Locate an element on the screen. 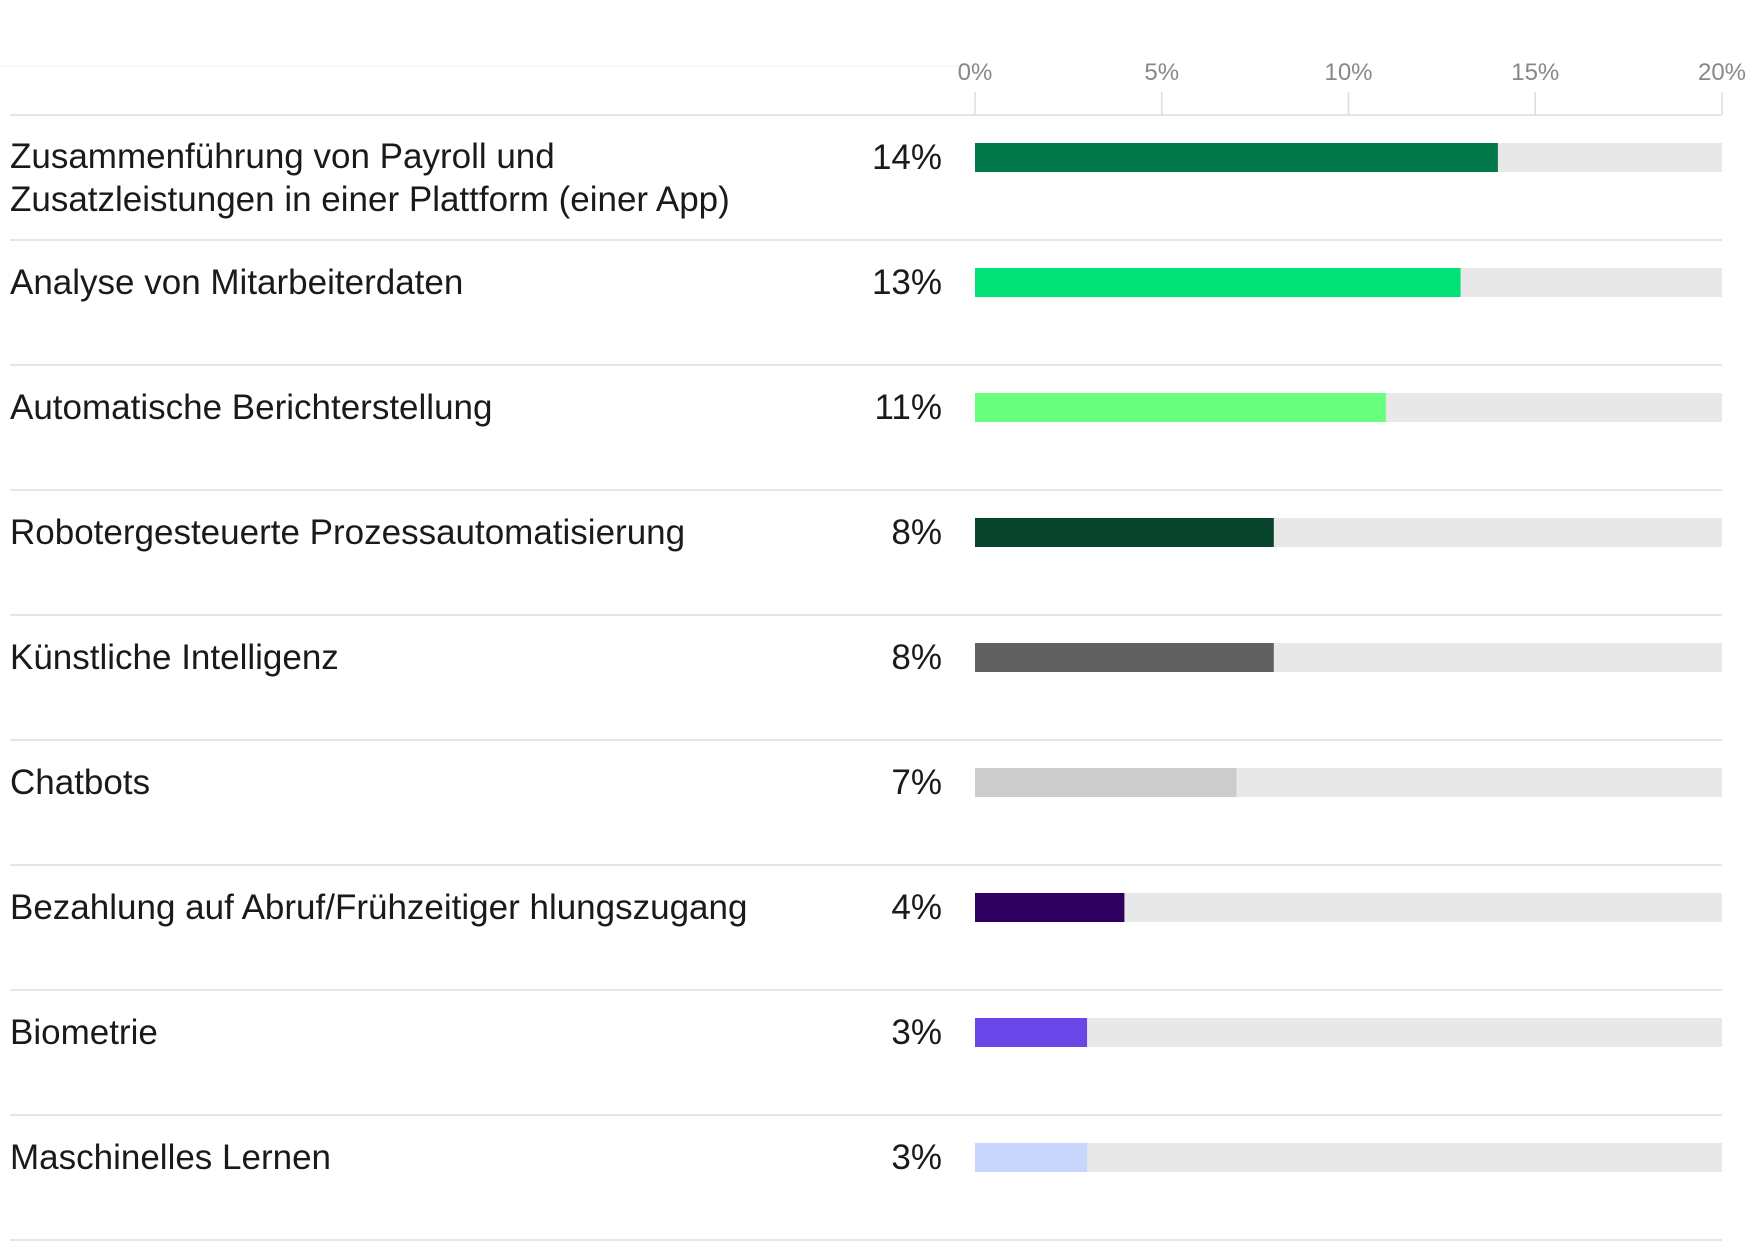 Image resolution: width=1756 pixels, height=1256 pixels. x-tick-label: 5% is located at coordinates (1161, 72).